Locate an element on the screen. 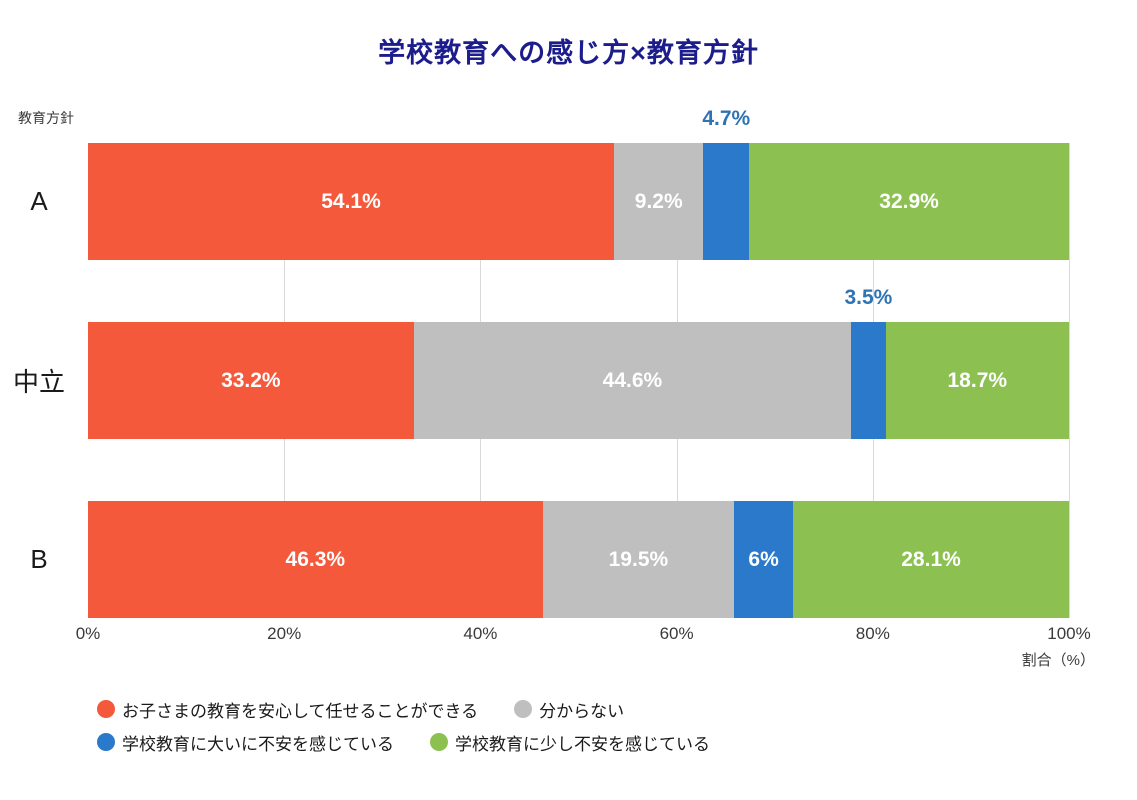  floating-value-label: 3.5% is located at coordinates (868, 297).